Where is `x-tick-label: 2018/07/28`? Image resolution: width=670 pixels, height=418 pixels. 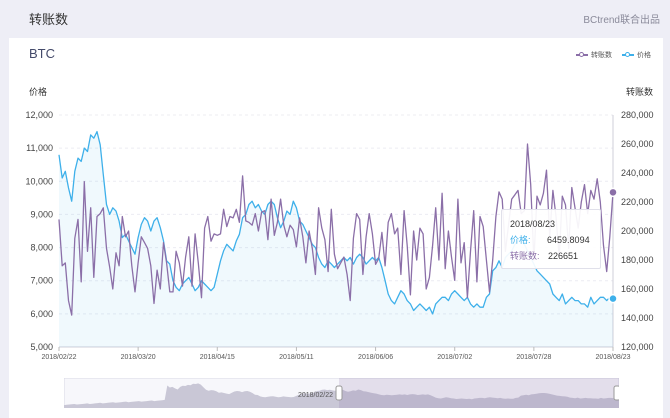 x-tick-label: 2018/07/28 is located at coordinates (533, 357).